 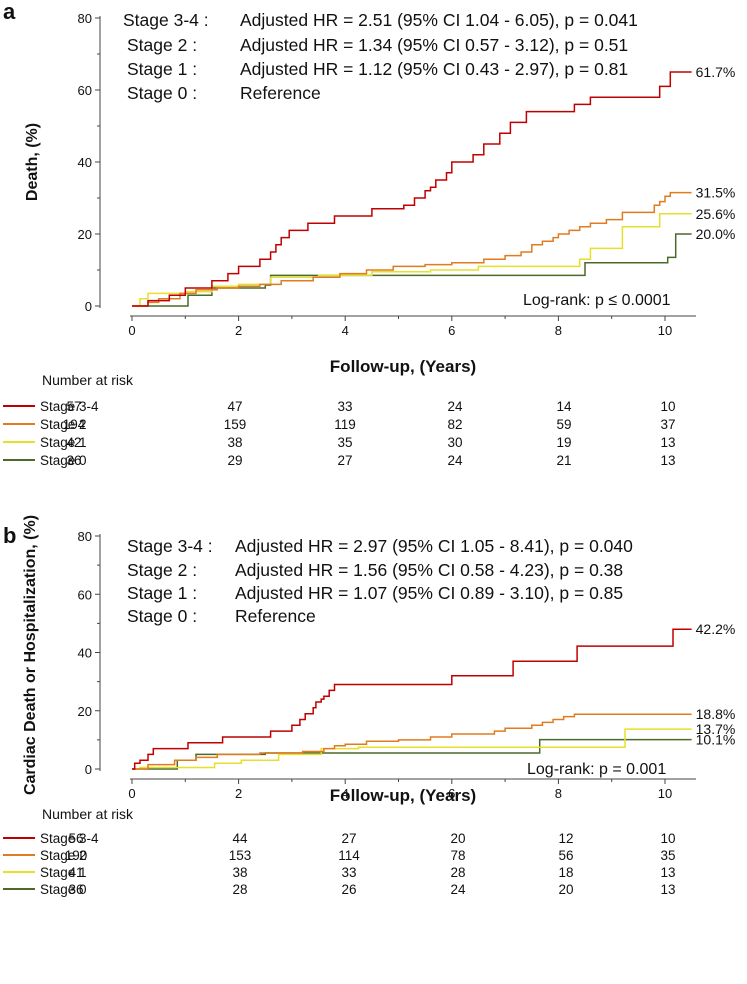 What do you see at coordinates (563, 442) in the screenshot?
I see `risk-value: 19` at bounding box center [563, 442].